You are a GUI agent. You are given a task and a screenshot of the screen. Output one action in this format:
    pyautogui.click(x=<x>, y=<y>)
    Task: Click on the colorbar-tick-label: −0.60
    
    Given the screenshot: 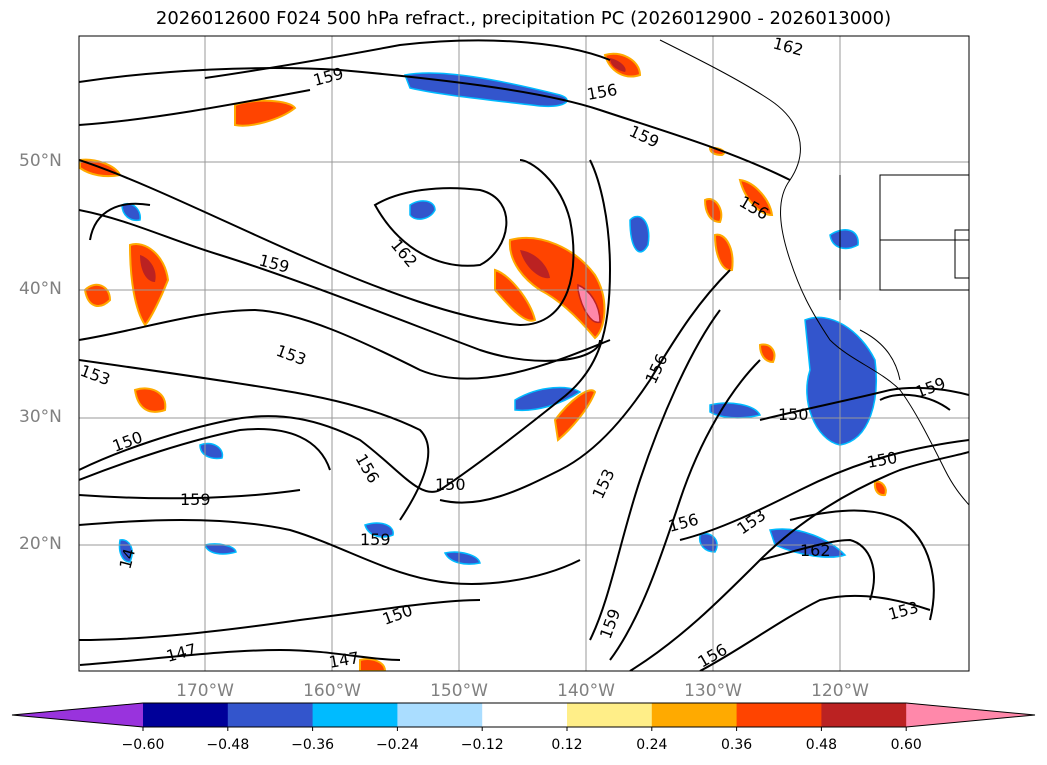 What is the action you would take?
    pyautogui.click(x=143, y=745)
    